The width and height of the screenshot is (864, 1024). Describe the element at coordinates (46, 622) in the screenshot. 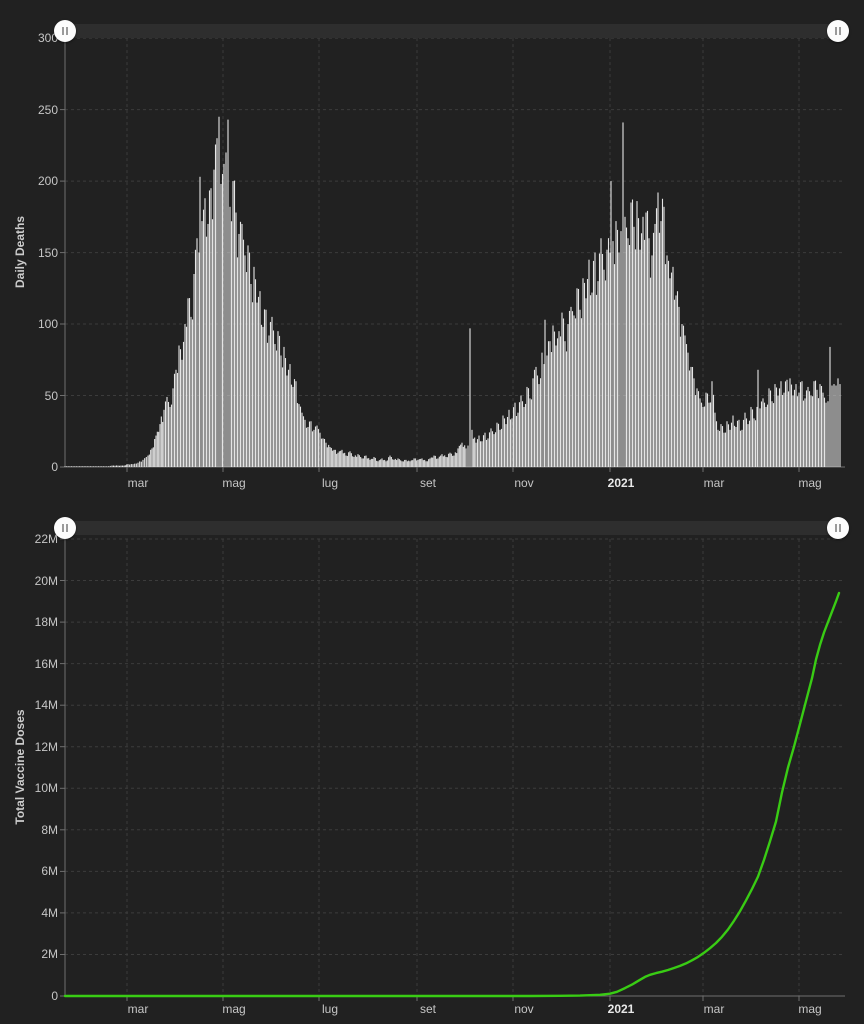

I see `y-tick-label: 18M` at that location.